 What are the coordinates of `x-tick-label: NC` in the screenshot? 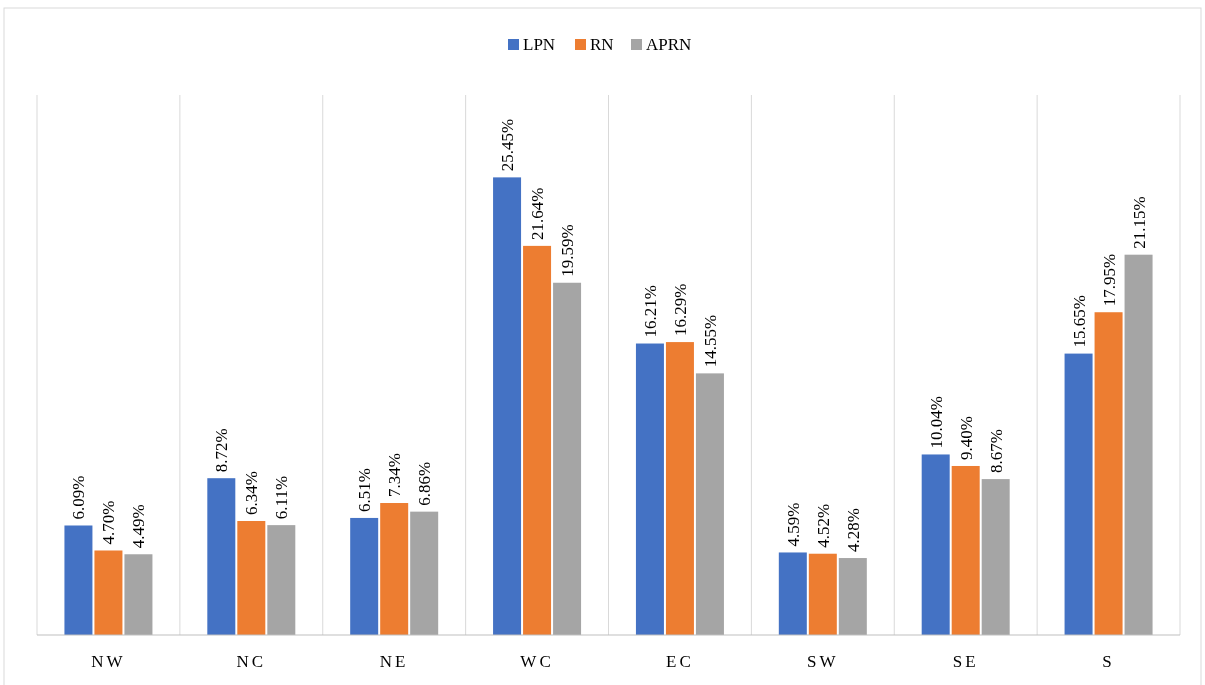 It's located at (251, 661).